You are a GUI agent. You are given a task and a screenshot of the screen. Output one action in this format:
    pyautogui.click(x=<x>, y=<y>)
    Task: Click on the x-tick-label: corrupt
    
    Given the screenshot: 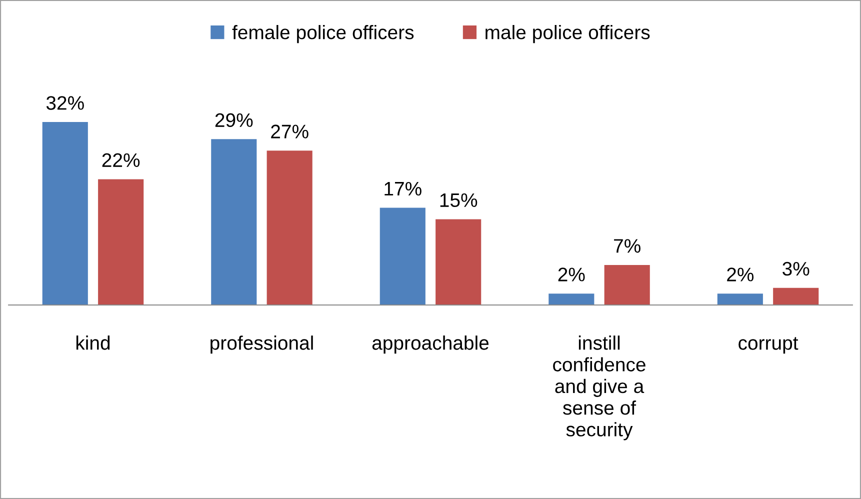 What is the action you would take?
    pyautogui.click(x=768, y=345)
    